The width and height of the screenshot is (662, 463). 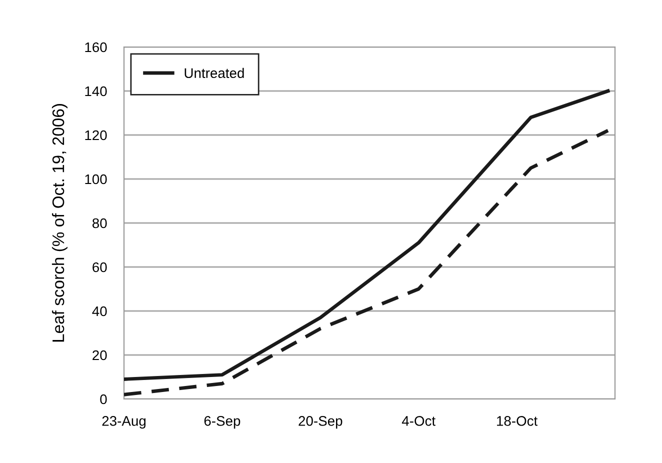 I want to click on y-tick-label: 100, so click(x=96, y=179).